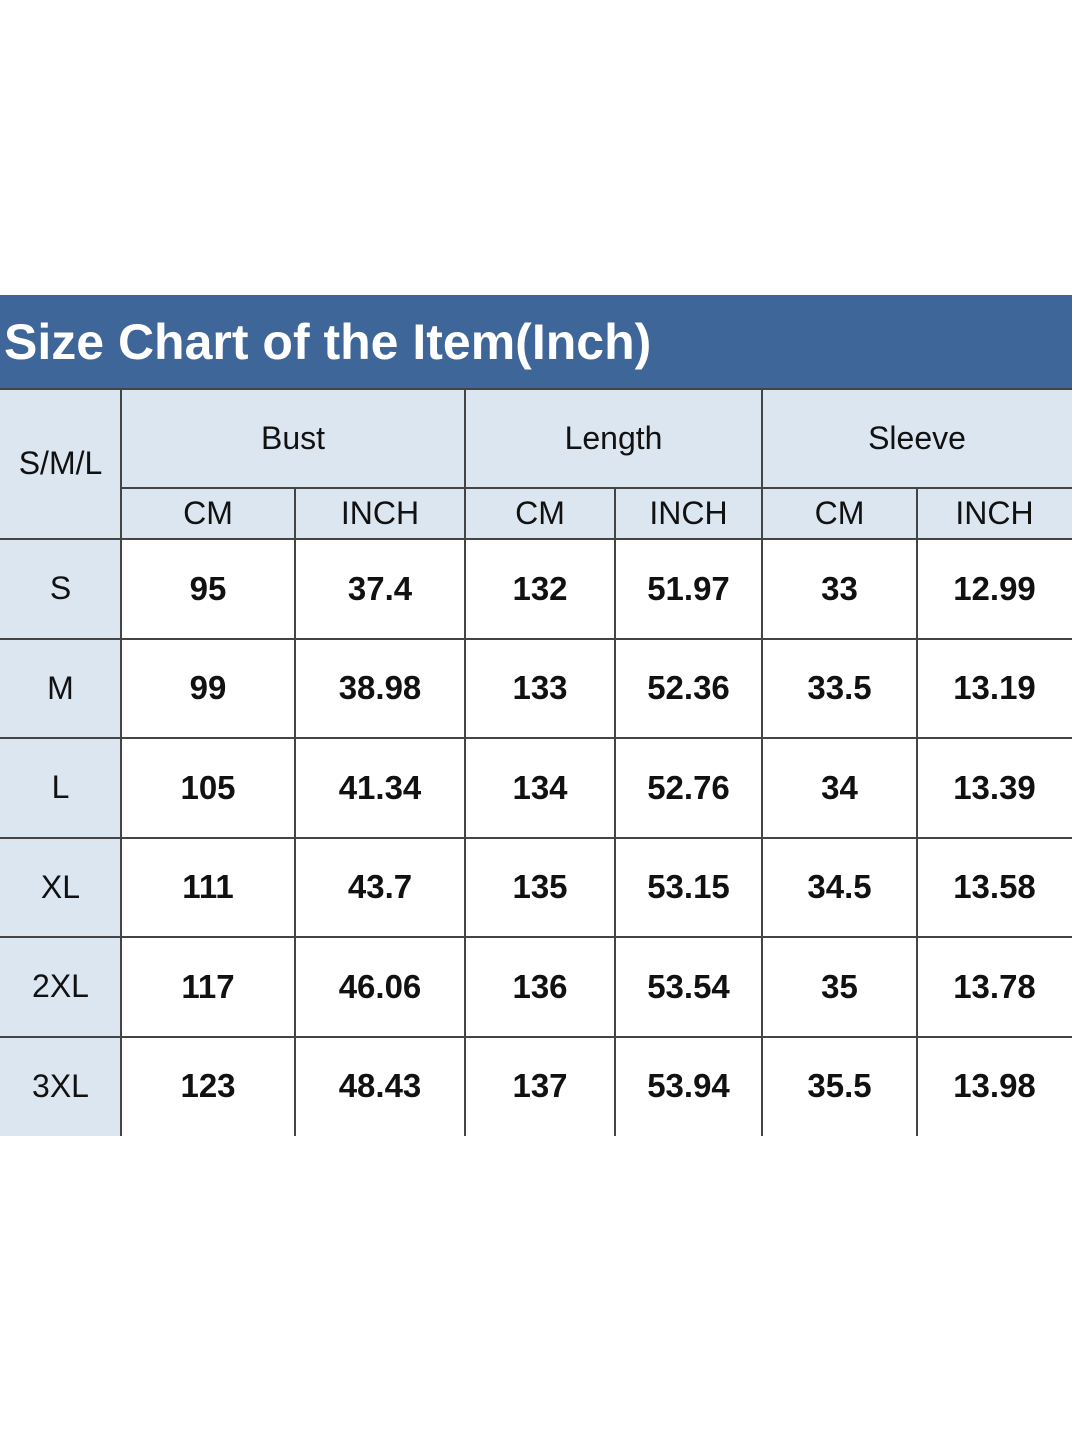 This screenshot has height=1429, width=1072. Describe the element at coordinates (540, 986) in the screenshot. I see `value-cell: 136` at that location.